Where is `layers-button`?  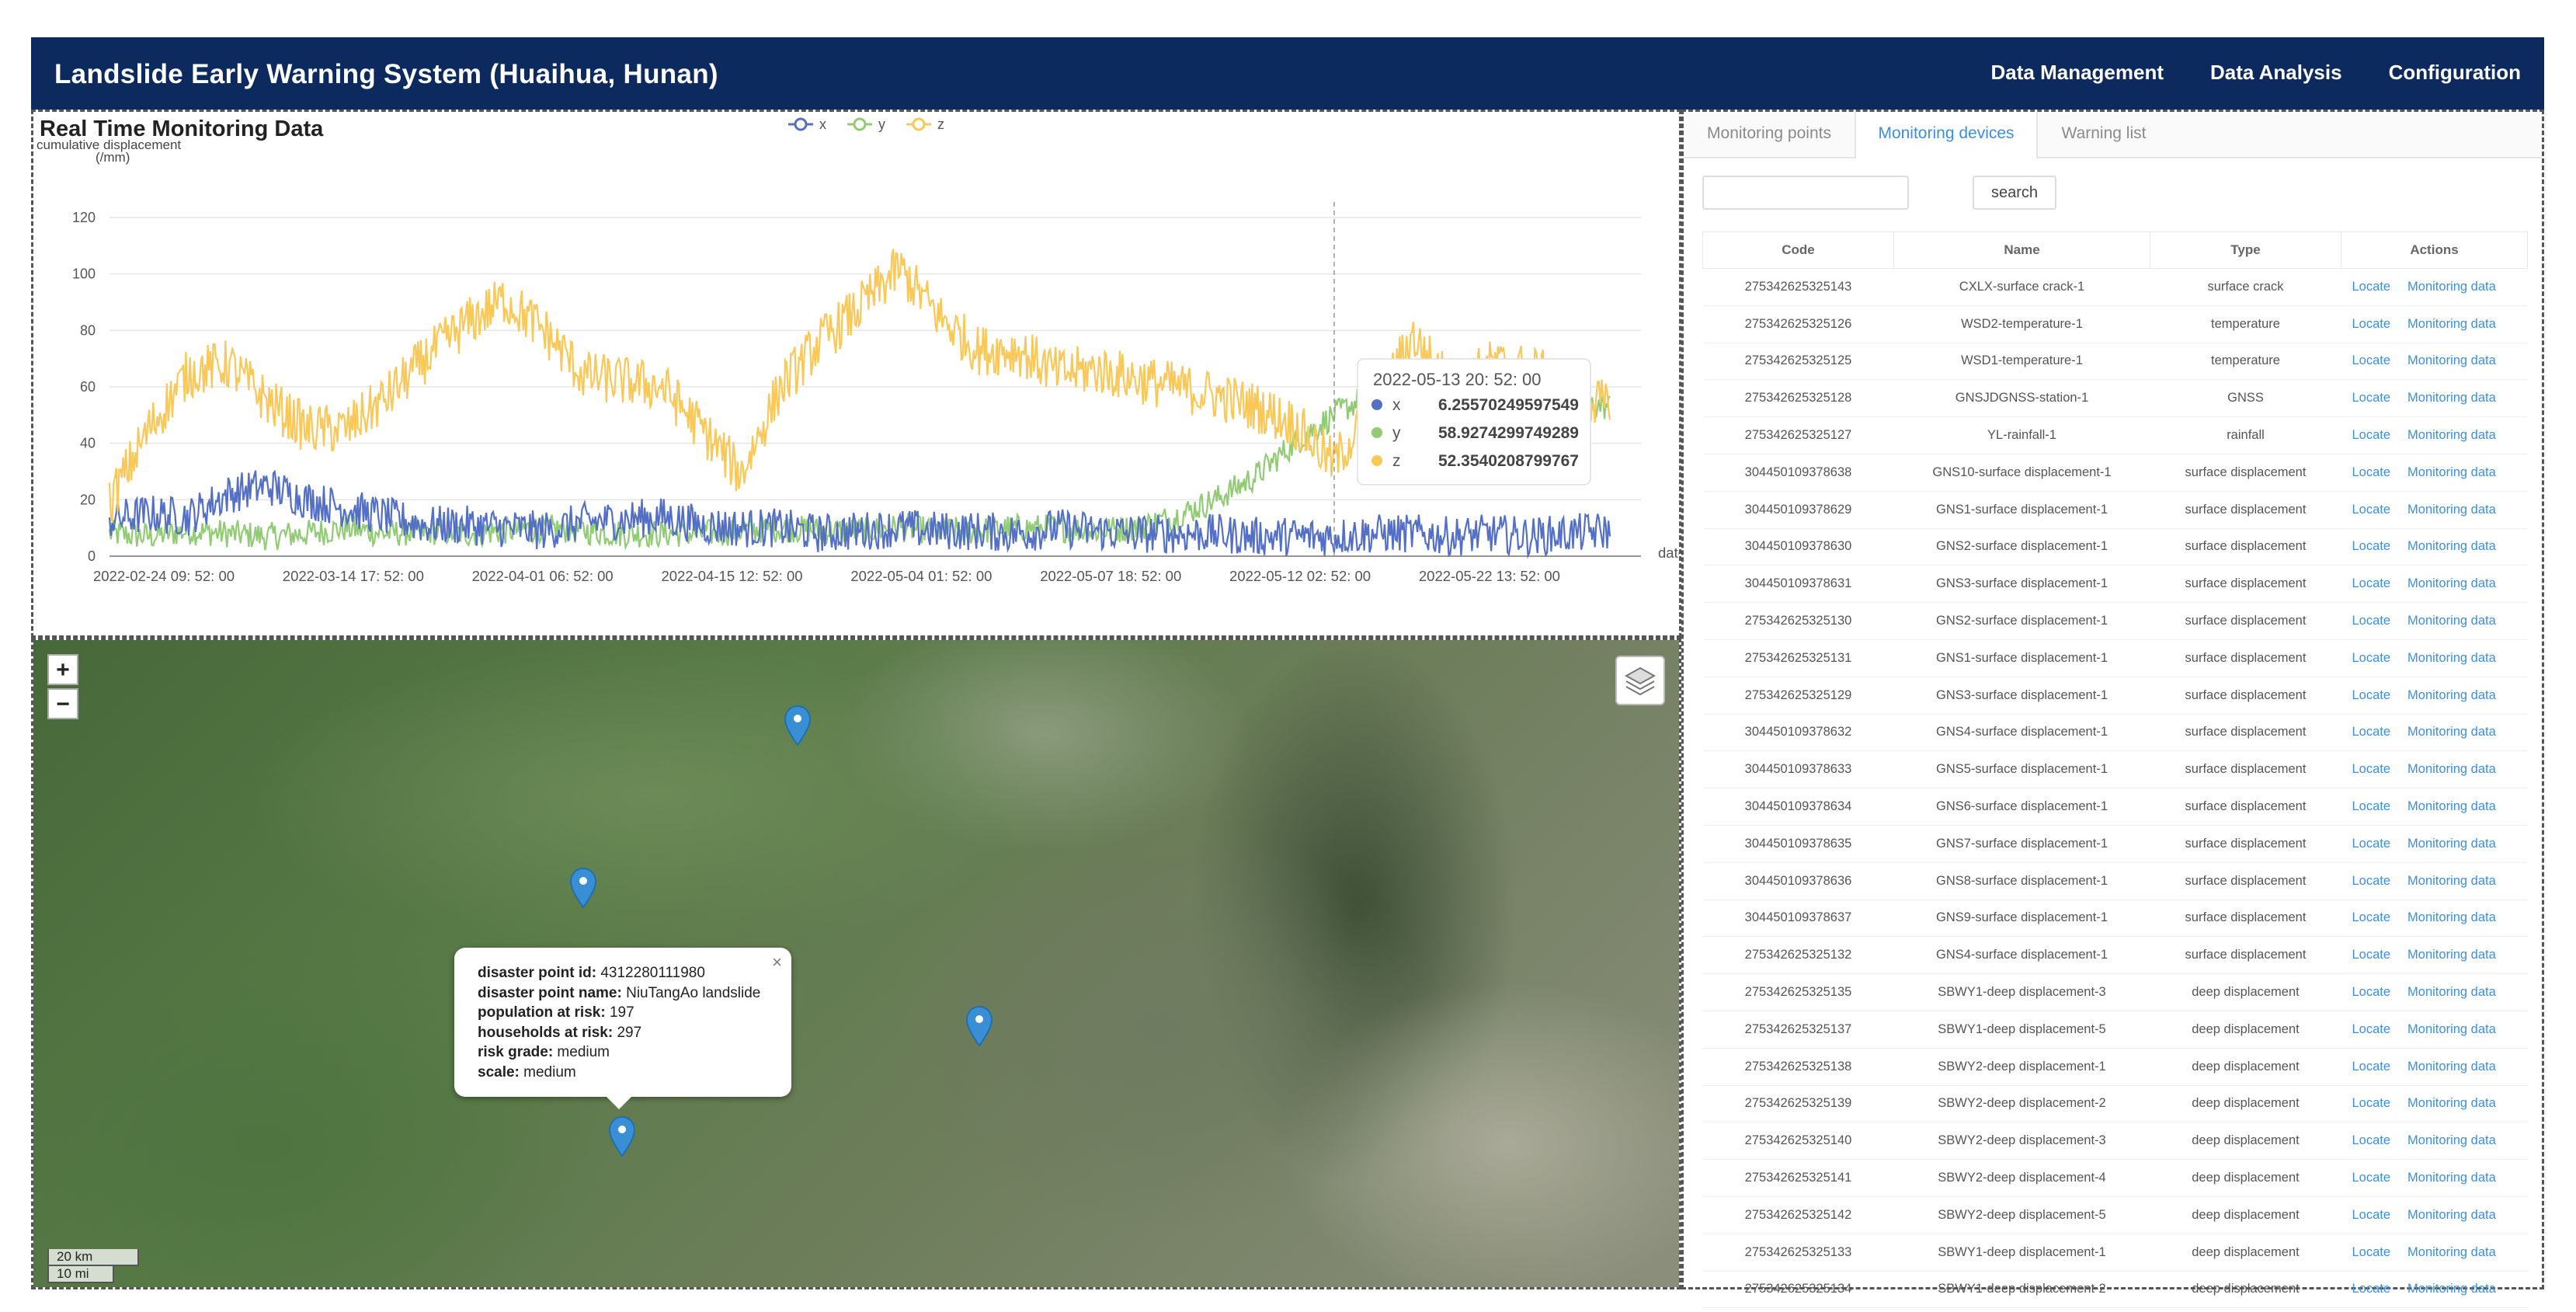
layers-button is located at coordinates (1640, 680).